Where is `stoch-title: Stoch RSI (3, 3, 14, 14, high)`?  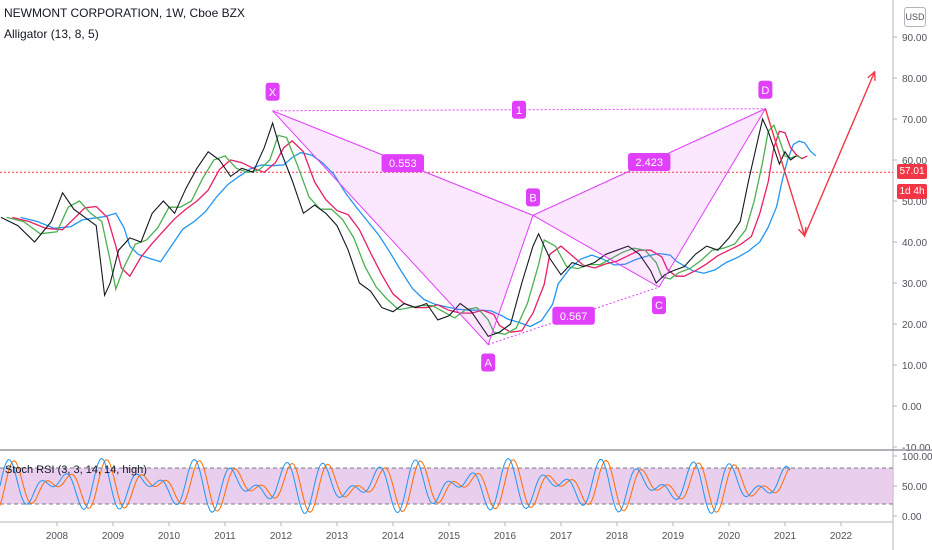 stoch-title: Stoch RSI (3, 3, 14, 14, high) is located at coordinates (76, 470).